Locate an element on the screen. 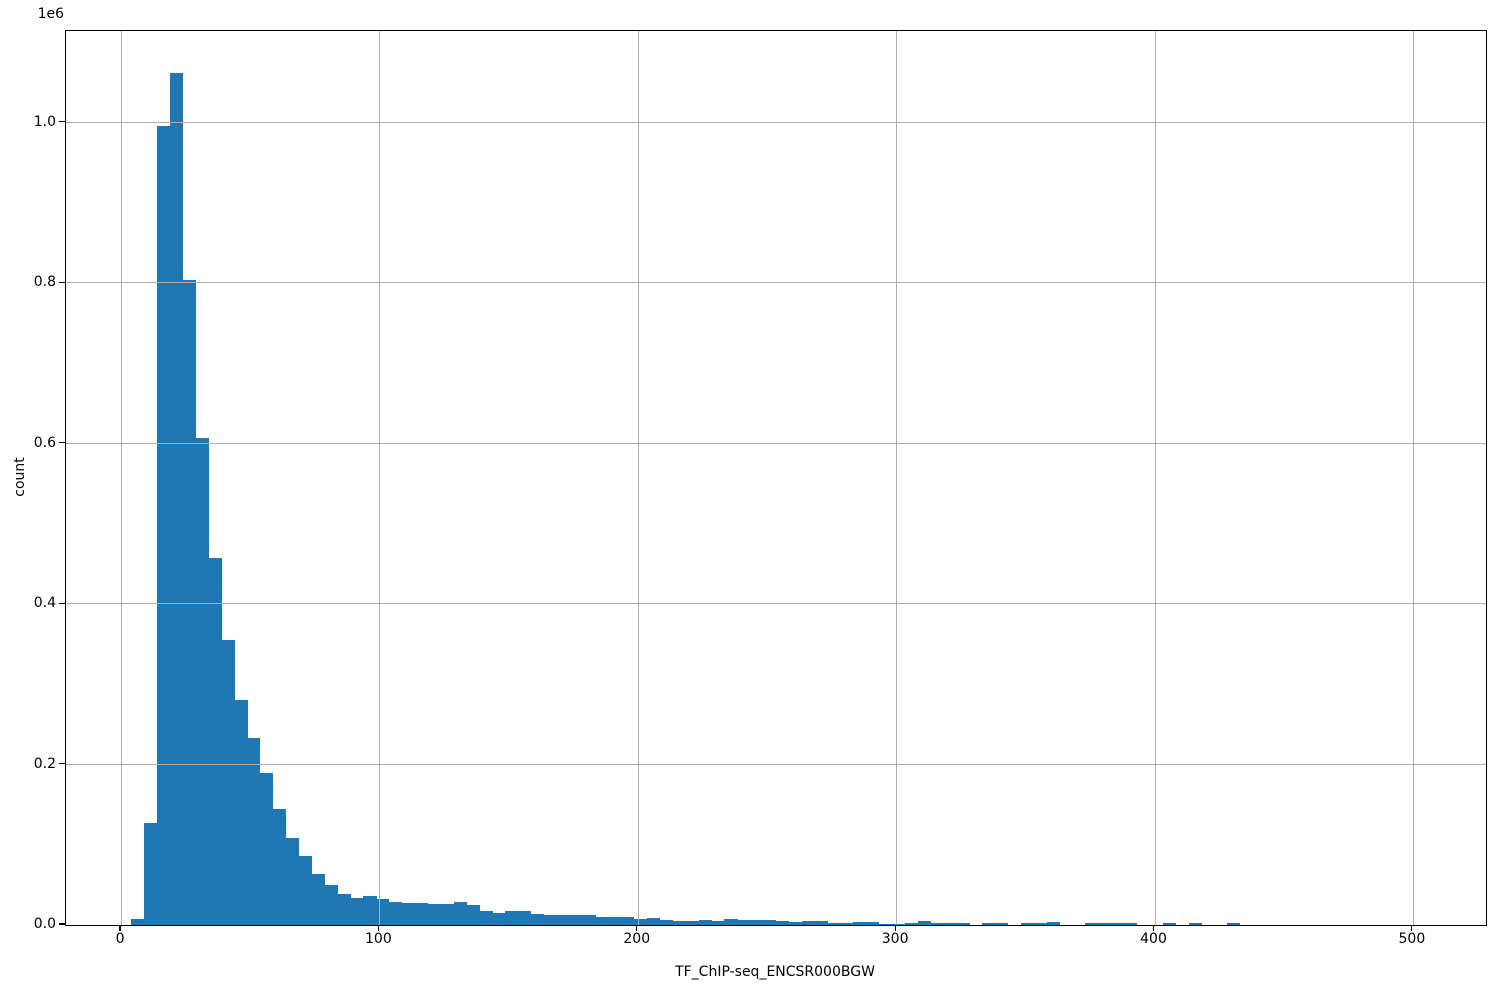 The height and width of the screenshot is (1000, 1500). y-axis-label: count is located at coordinates (20, 477).